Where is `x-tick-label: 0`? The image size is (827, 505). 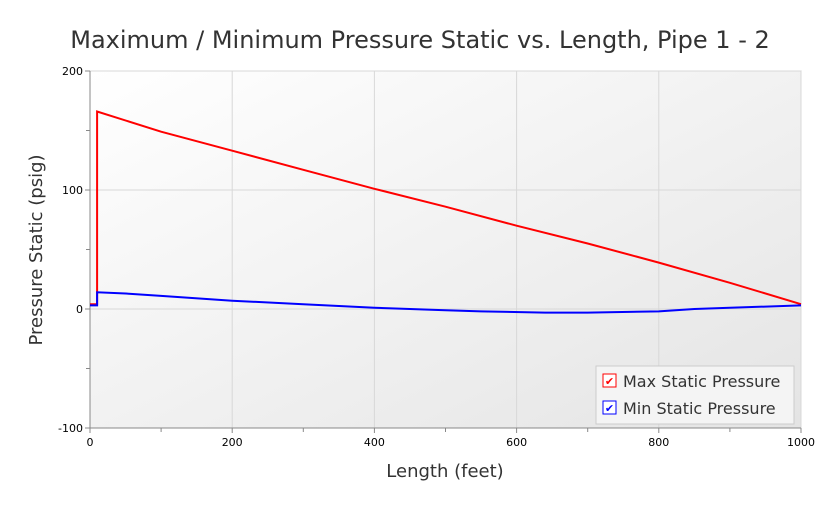 x-tick-label: 0 is located at coordinates (90, 442).